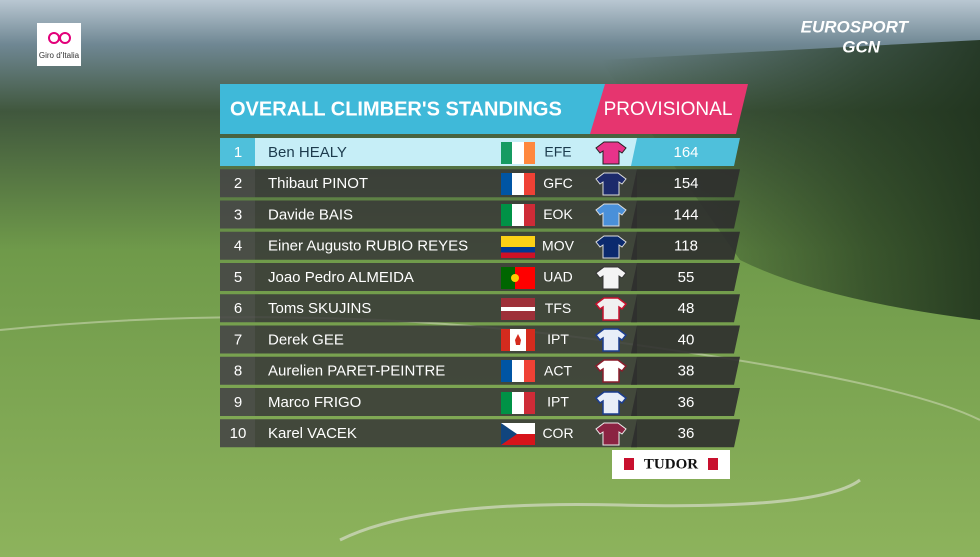  What do you see at coordinates (558, 370) in the screenshot?
I see `team-code: ACT` at bounding box center [558, 370].